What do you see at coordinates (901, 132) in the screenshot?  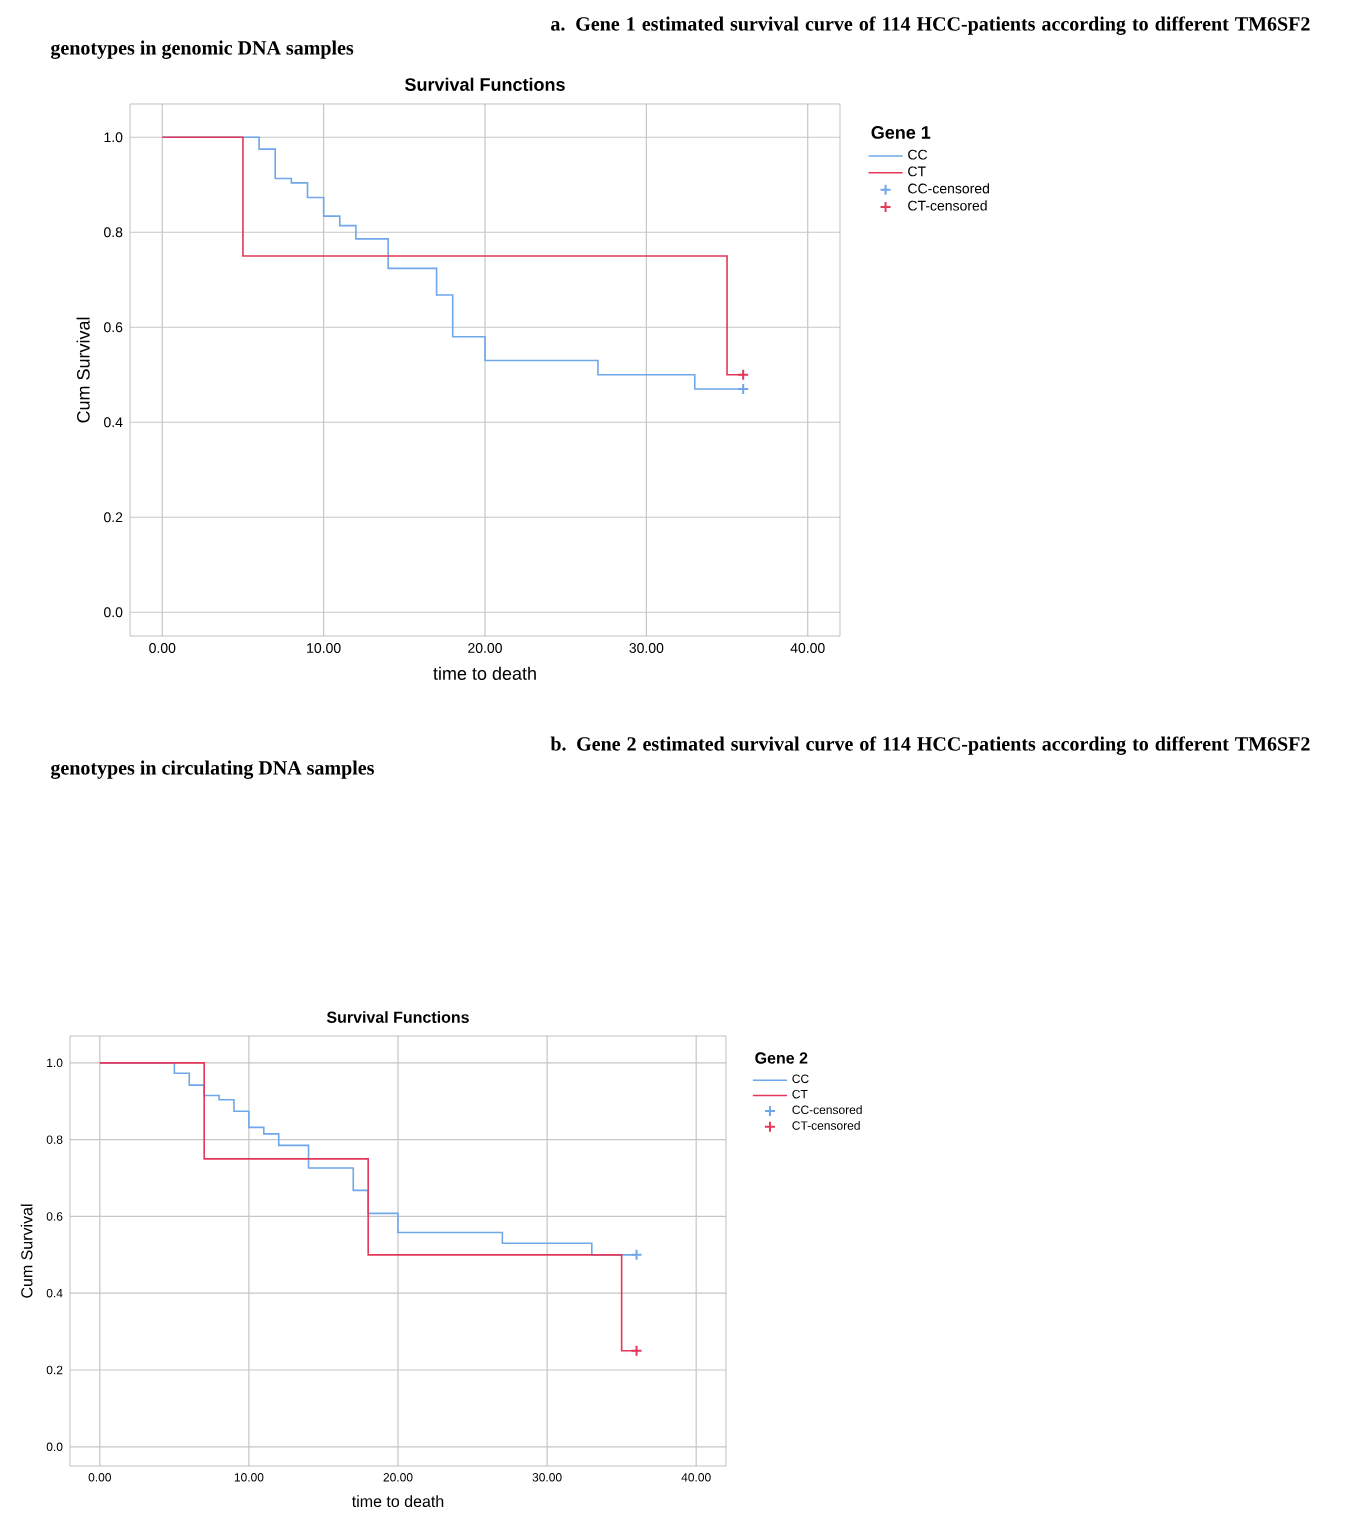 I see `legend-title: Gene 1` at bounding box center [901, 132].